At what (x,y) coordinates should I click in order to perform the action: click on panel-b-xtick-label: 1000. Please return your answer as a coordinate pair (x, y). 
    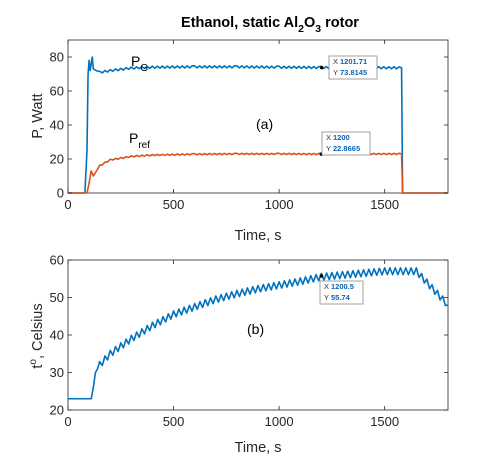
    Looking at the image, I should click on (279, 421).